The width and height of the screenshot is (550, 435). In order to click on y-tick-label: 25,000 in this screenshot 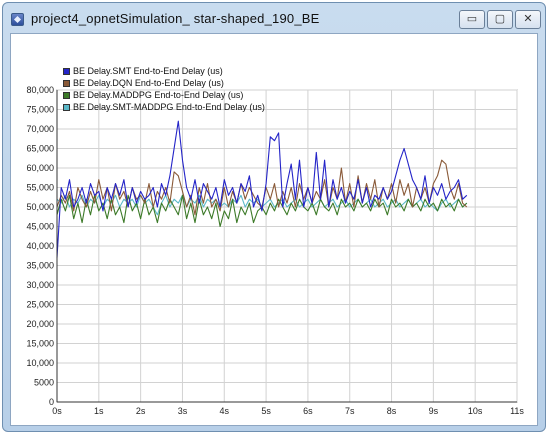, I will do `click(40, 305)`.